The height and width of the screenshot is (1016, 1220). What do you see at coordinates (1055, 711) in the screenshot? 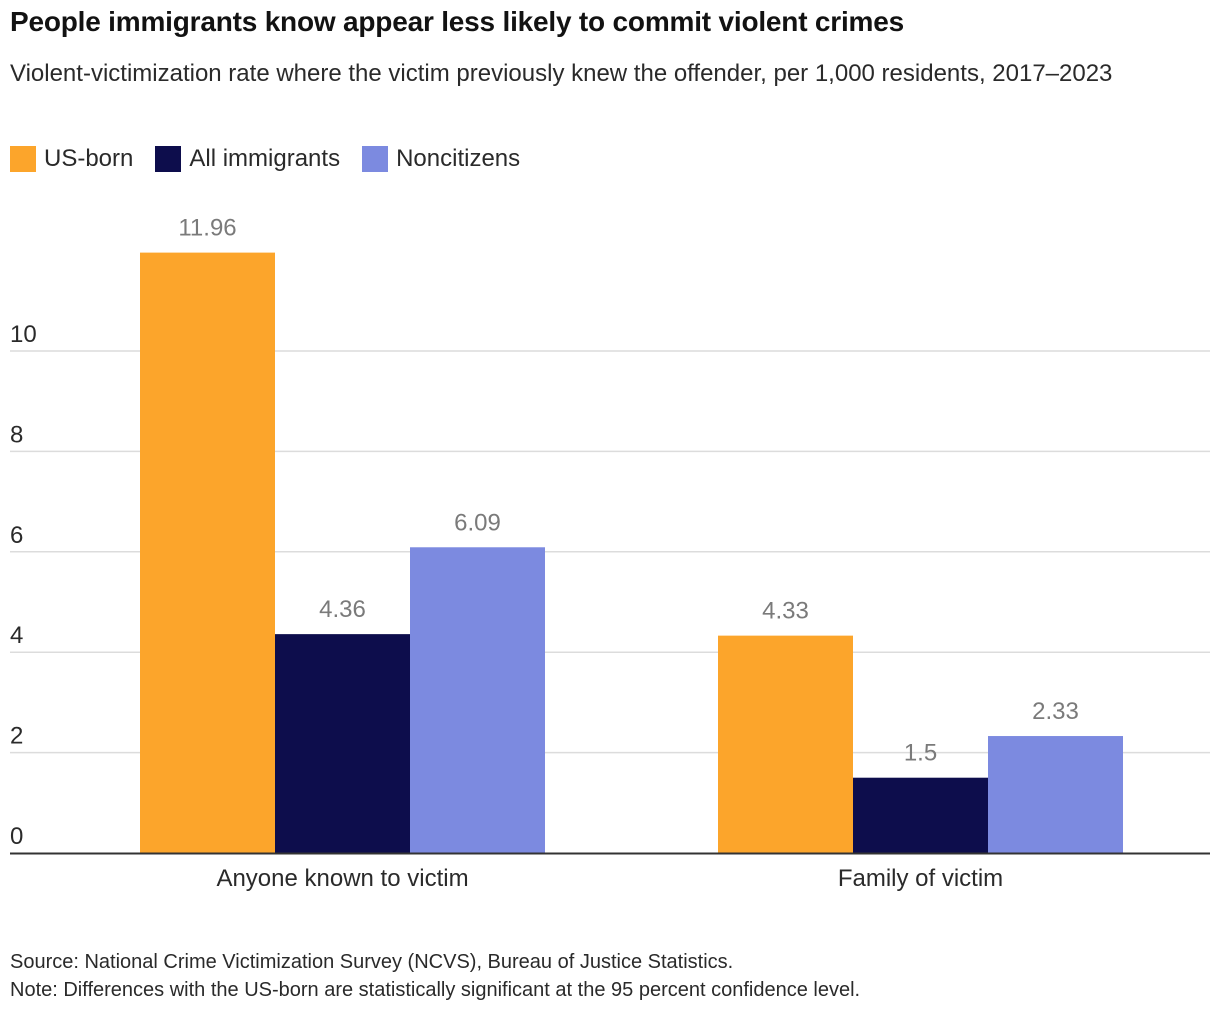
I see `value-label-noncitizens-family-of-victim: 2.33` at bounding box center [1055, 711].